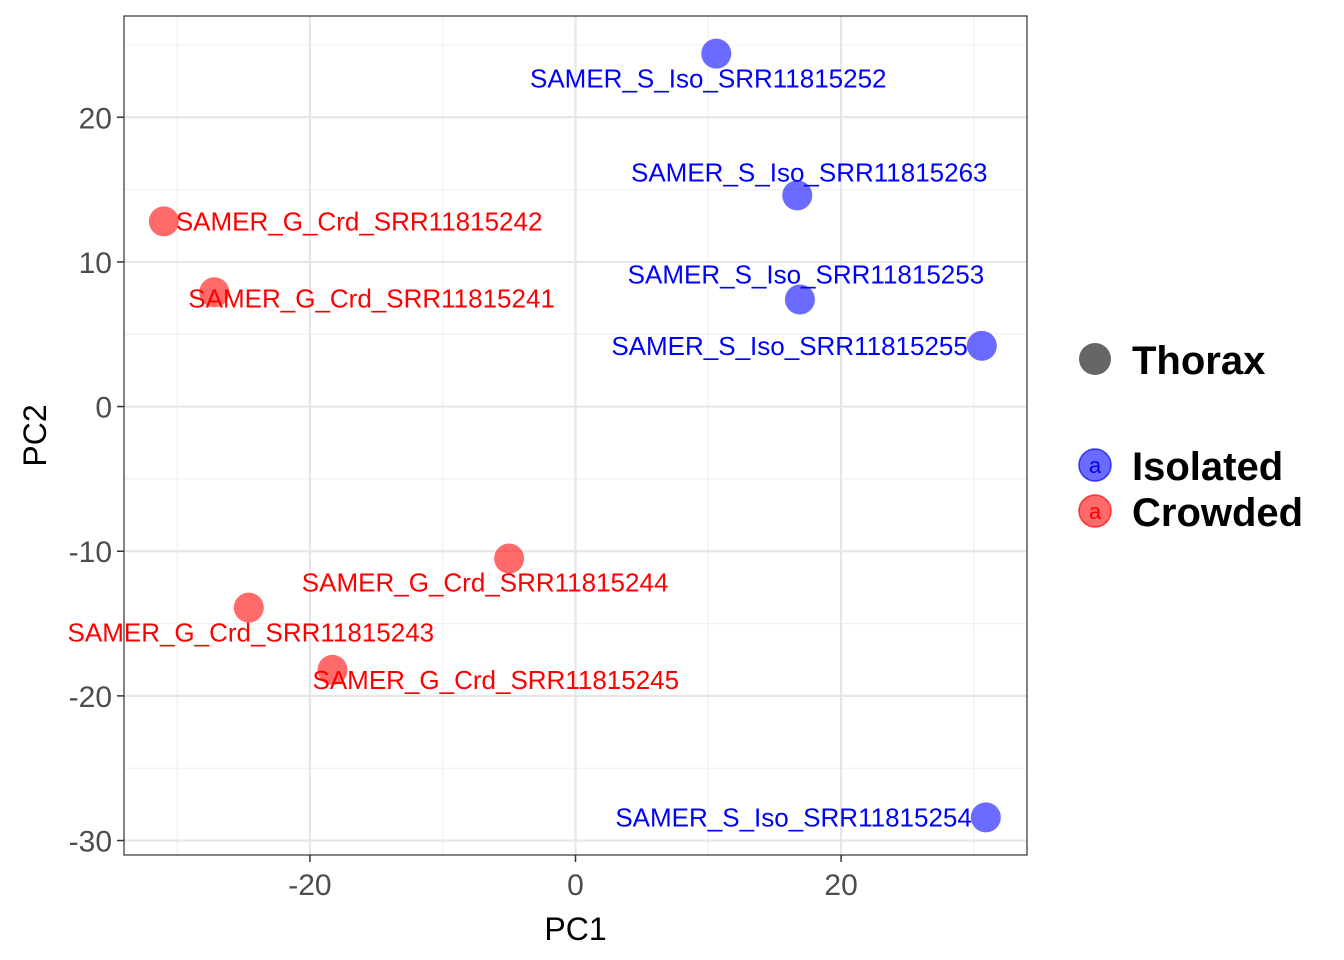  What do you see at coordinates (251, 633) in the screenshot?
I see `point-label: SAMER_G_Crd_SRR11815243` at bounding box center [251, 633].